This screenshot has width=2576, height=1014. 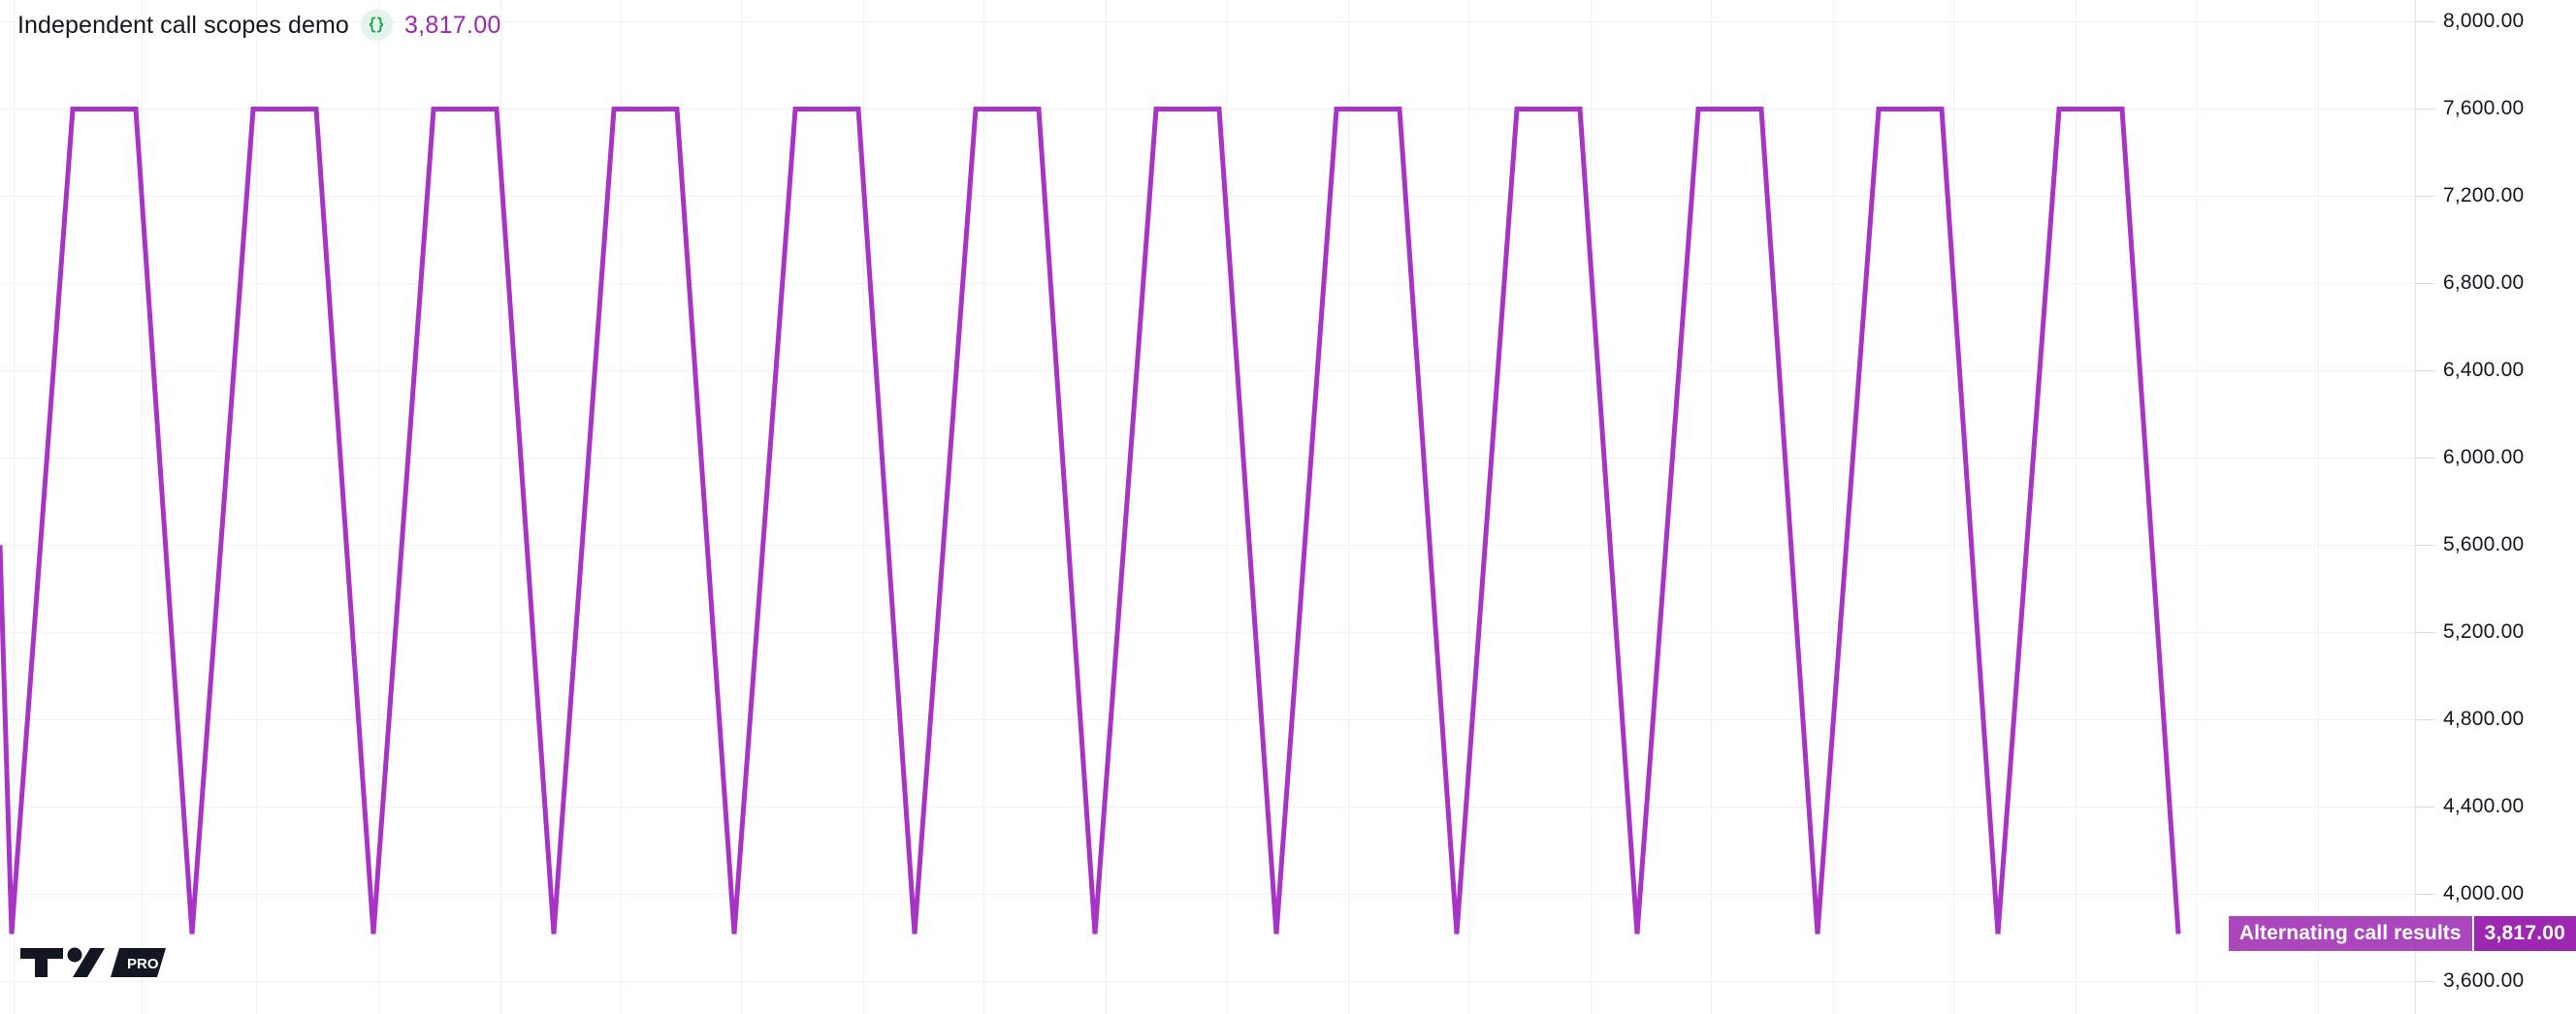 I want to click on price-axis-tick: 7,200.00, so click(x=2496, y=195).